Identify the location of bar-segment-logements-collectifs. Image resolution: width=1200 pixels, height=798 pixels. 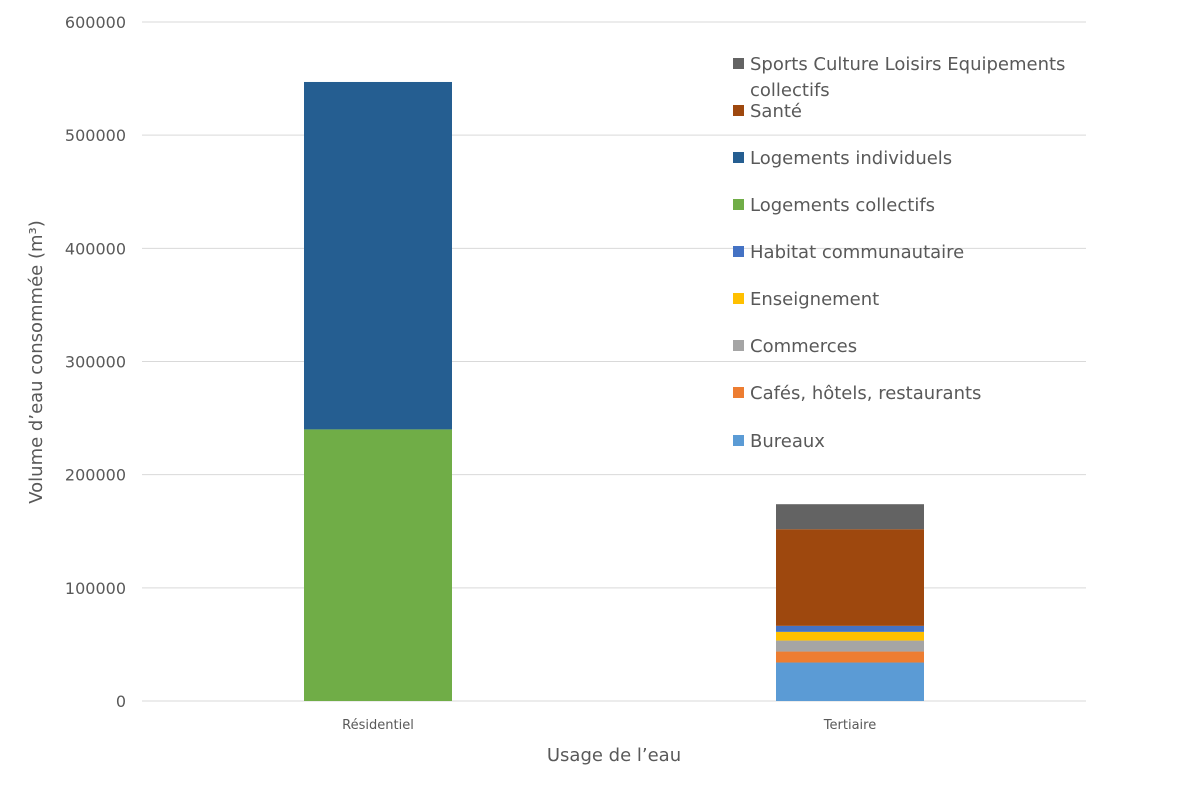
(378, 565).